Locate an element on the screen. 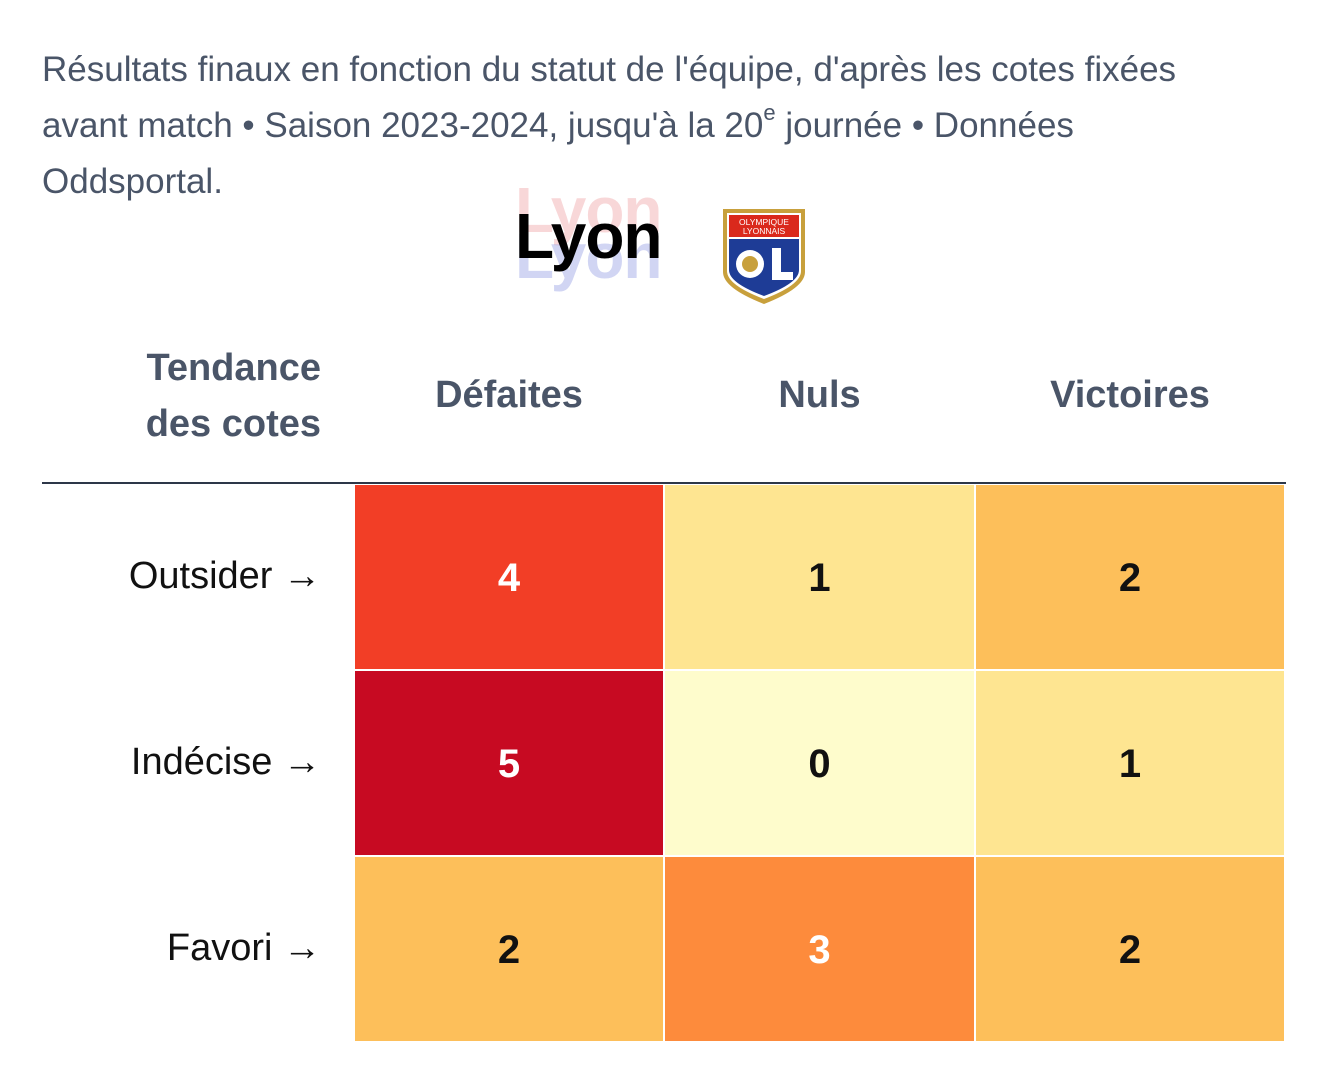 Image resolution: width=1332 pixels, height=1088 pixels. team-title-shadow-red: Lyon is located at coordinates (588, 210).